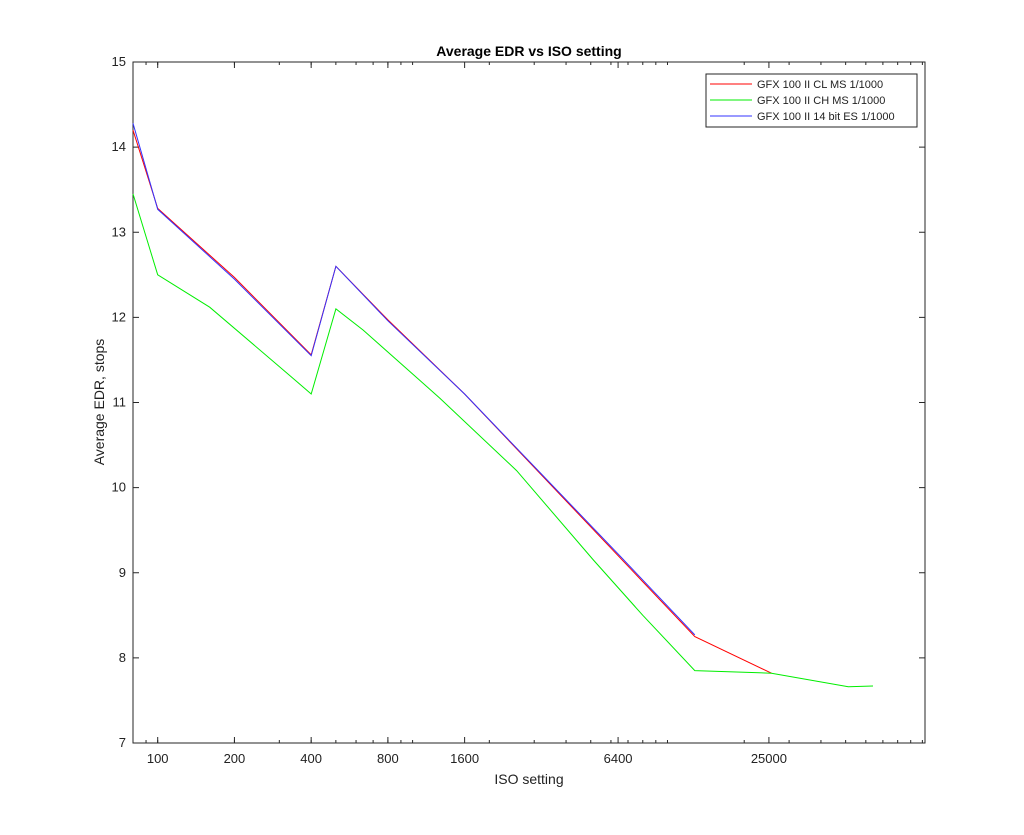 This screenshot has height=835, width=1024. Describe the element at coordinates (826, 117) in the screenshot. I see `legend-label: GFX 100 II 14 bit ES 1/1000` at that location.